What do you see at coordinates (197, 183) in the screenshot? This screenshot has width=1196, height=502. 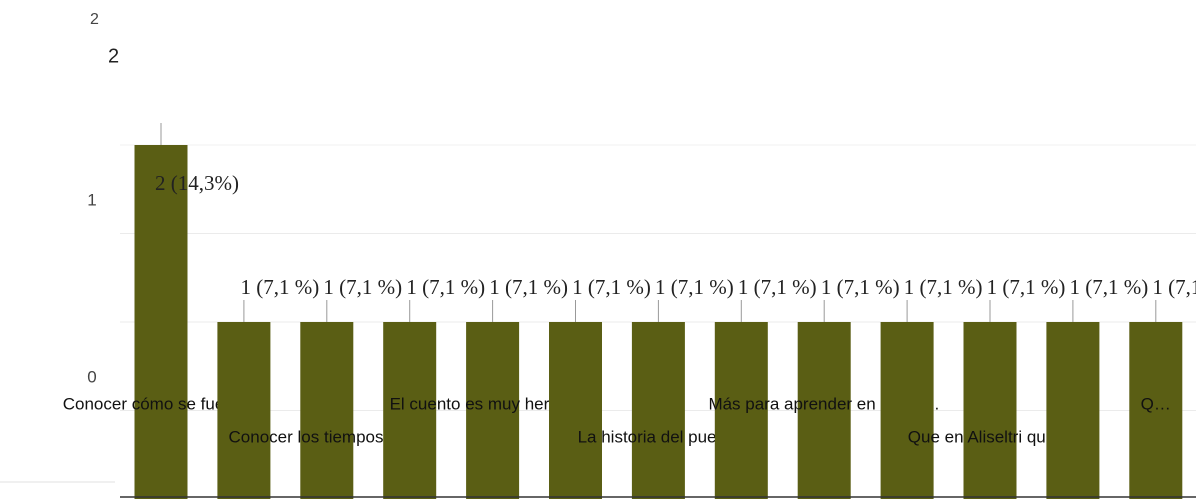 I see `value-label: 2 (14,3%)` at bounding box center [197, 183].